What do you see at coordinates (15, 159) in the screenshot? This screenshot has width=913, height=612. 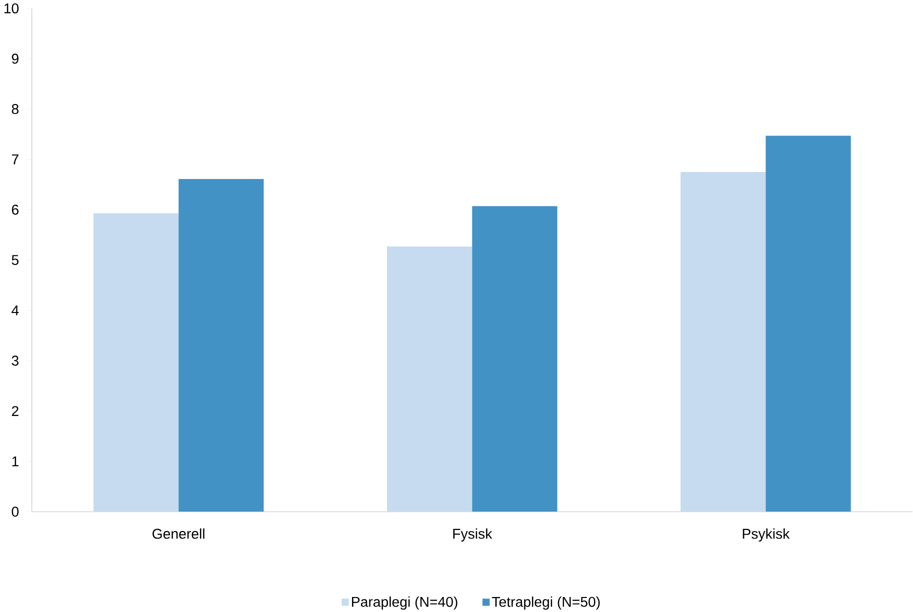 I see `y-tick-label: 7` at bounding box center [15, 159].